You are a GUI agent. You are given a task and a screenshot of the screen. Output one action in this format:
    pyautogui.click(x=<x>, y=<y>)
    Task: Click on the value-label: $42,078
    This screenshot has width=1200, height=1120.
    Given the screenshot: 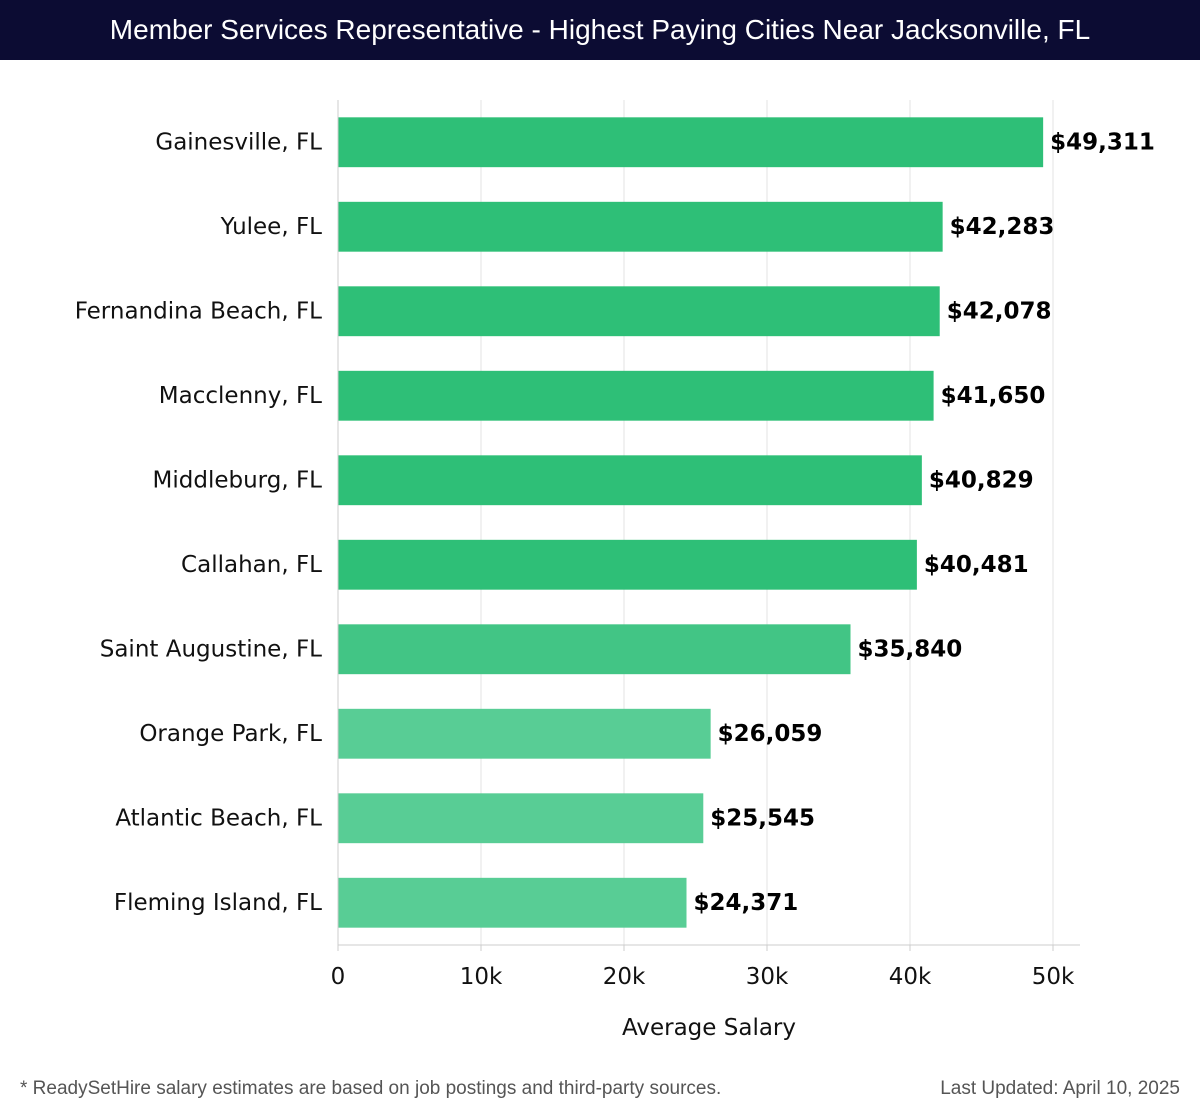 What is the action you would take?
    pyautogui.click(x=999, y=311)
    